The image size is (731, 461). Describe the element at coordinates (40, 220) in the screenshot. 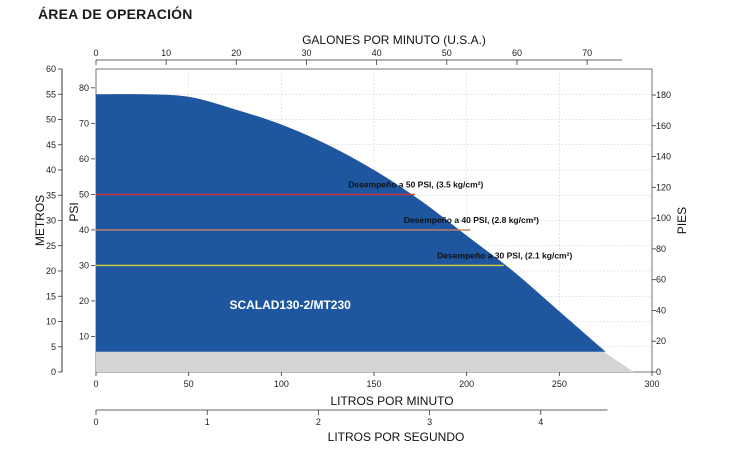

I see `metros-axis-title: METROS` at that location.